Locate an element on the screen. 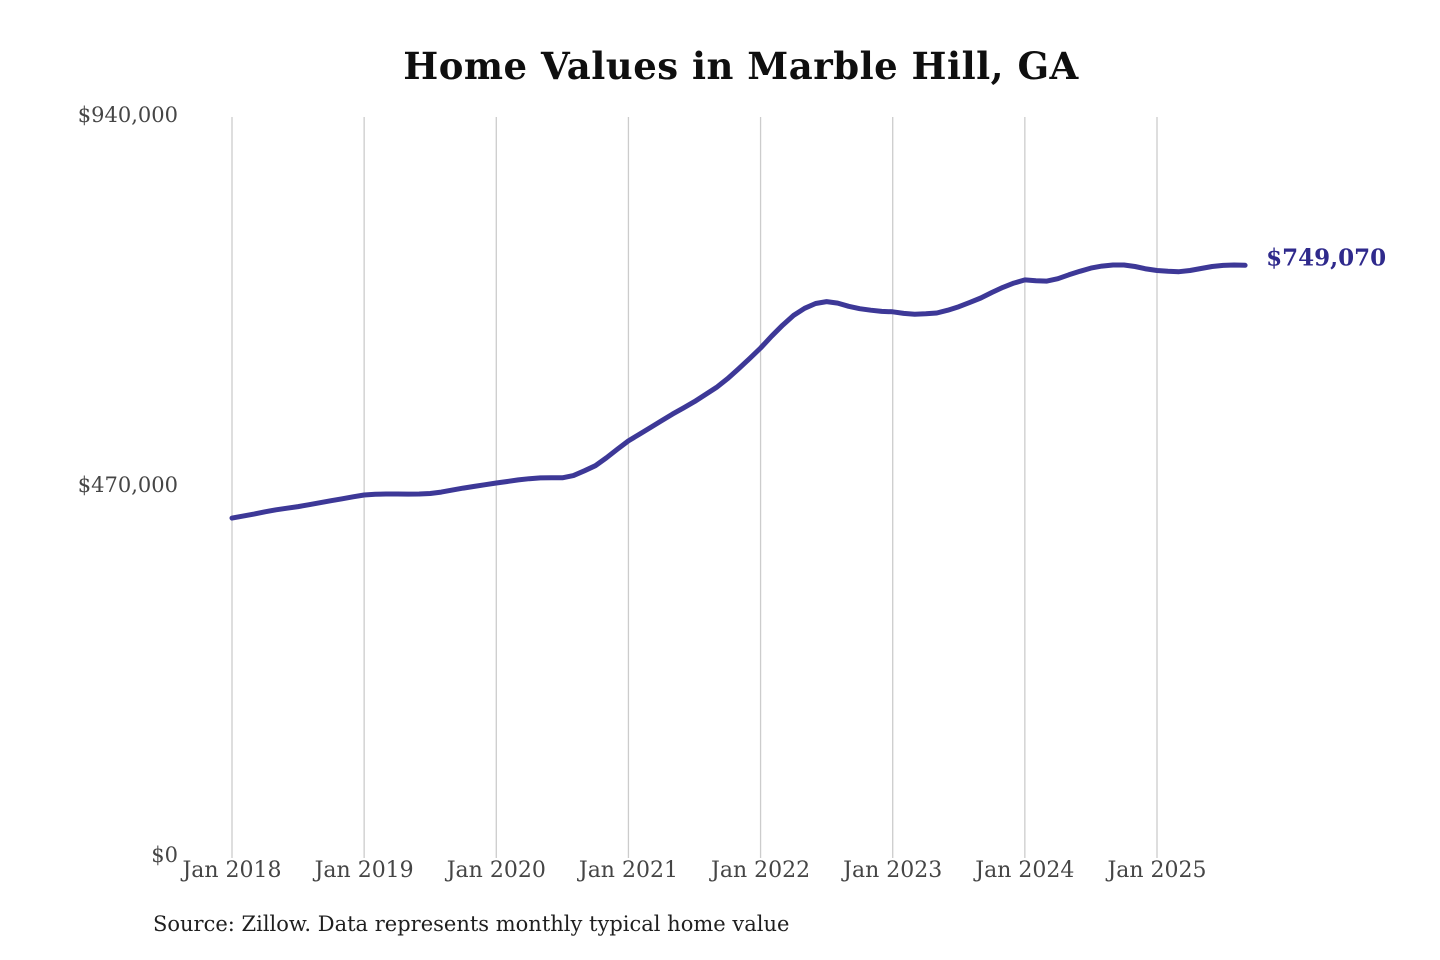 The height and width of the screenshot is (960, 1440). y-tick-label: $940,000 is located at coordinates (128, 115).